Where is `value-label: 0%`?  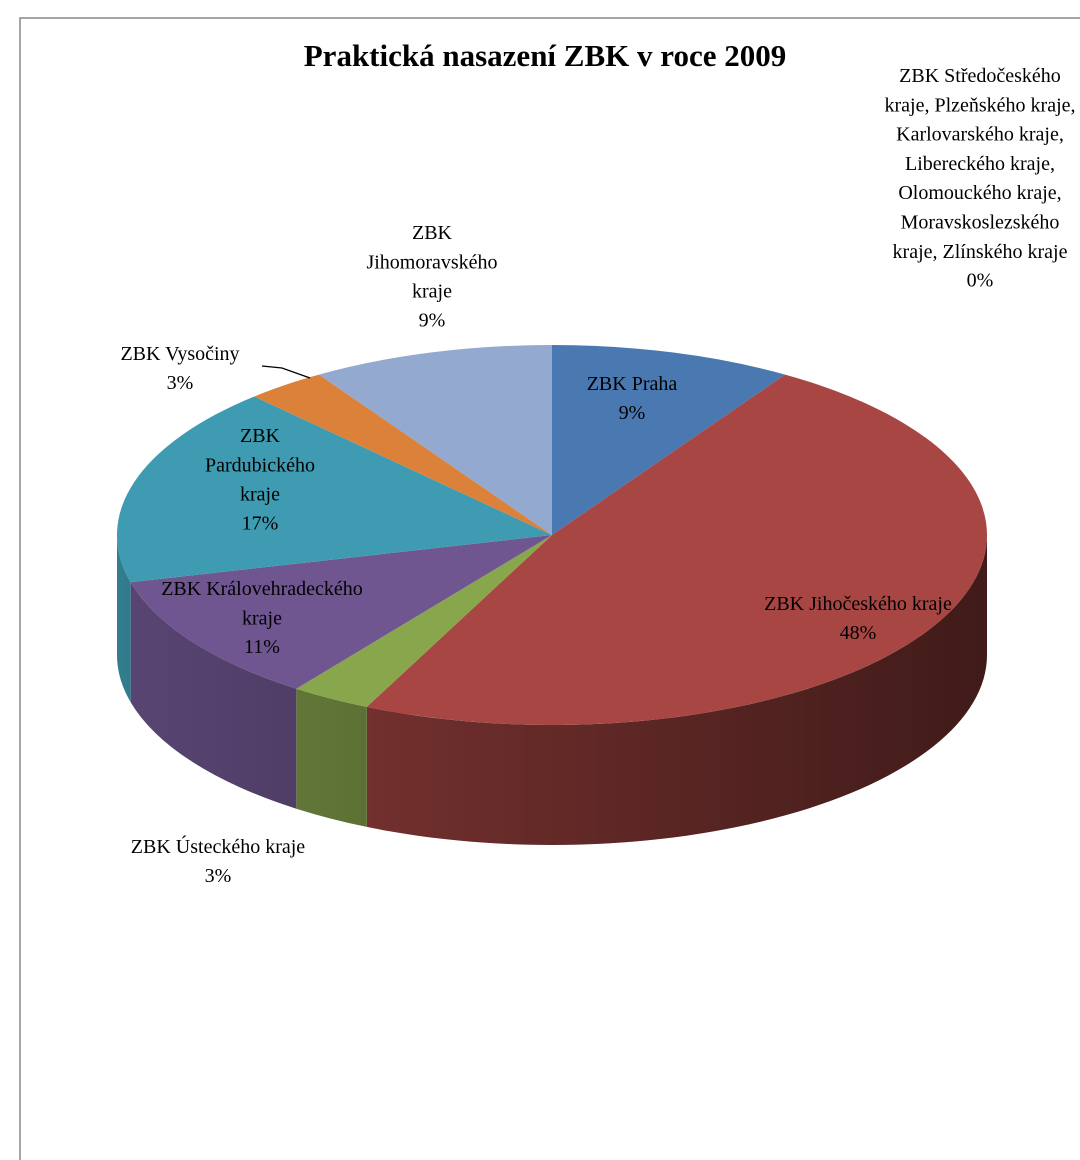 value-label: 0% is located at coordinates (980, 281).